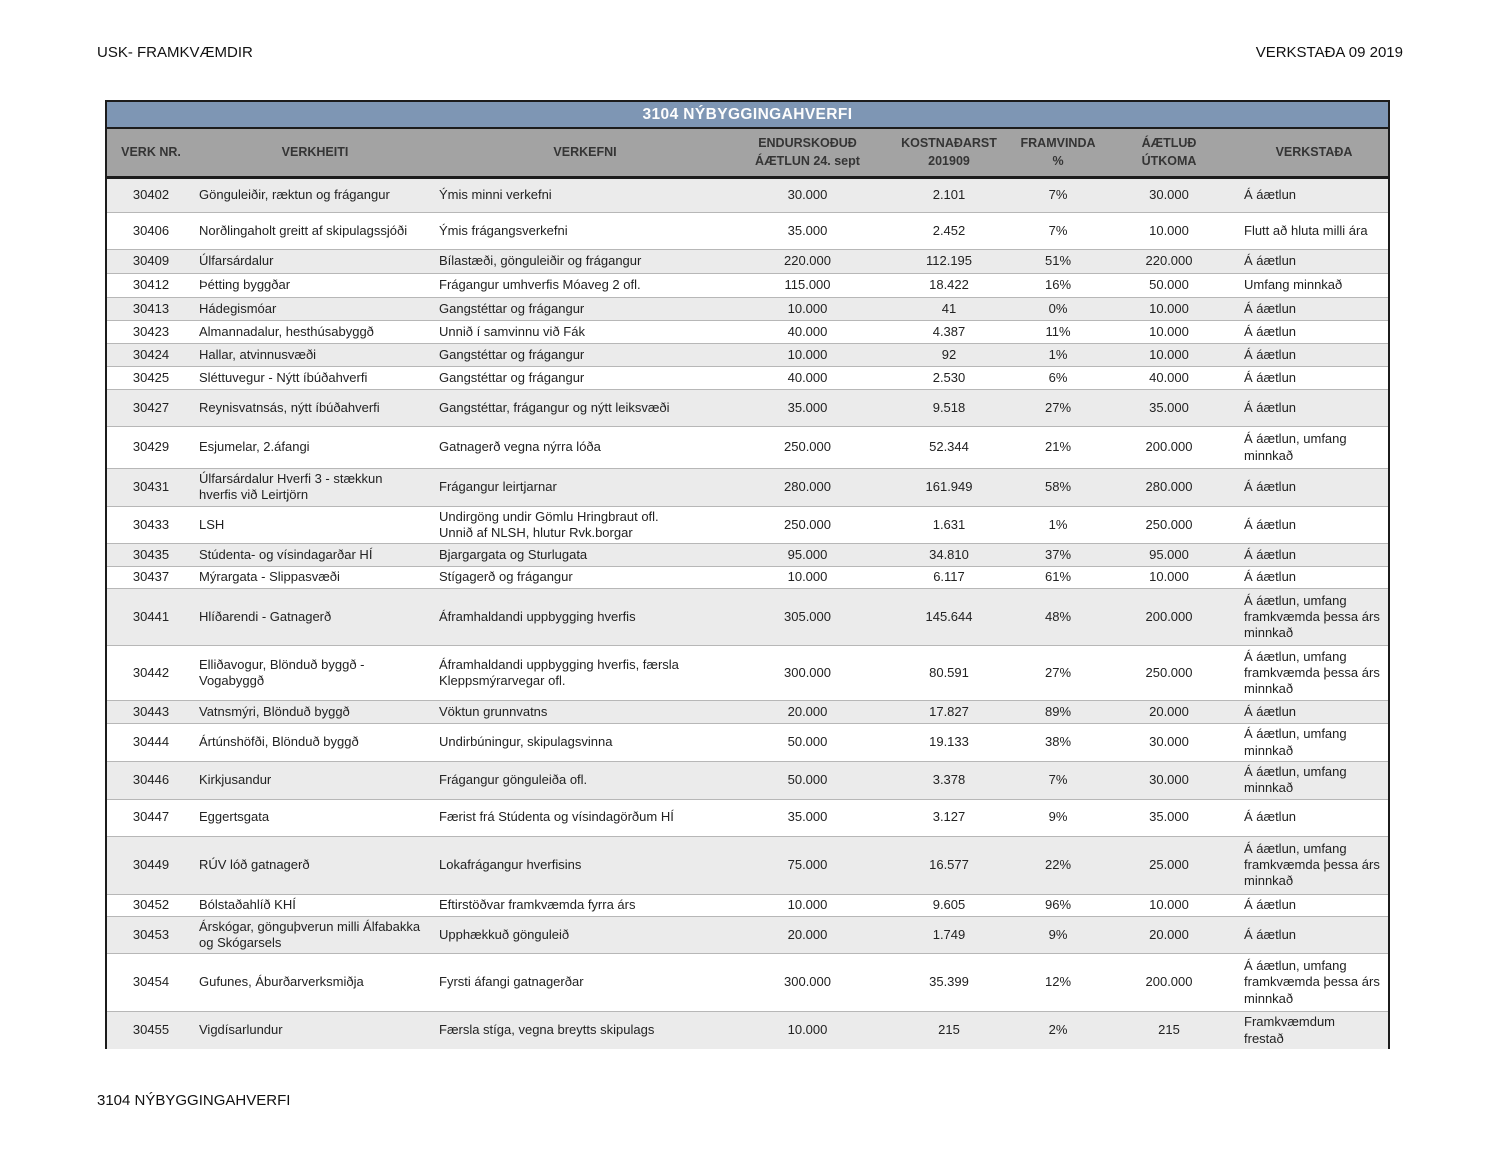  Describe the element at coordinates (151, 711) in the screenshot. I see `cell-verk-nr: 30443` at that location.